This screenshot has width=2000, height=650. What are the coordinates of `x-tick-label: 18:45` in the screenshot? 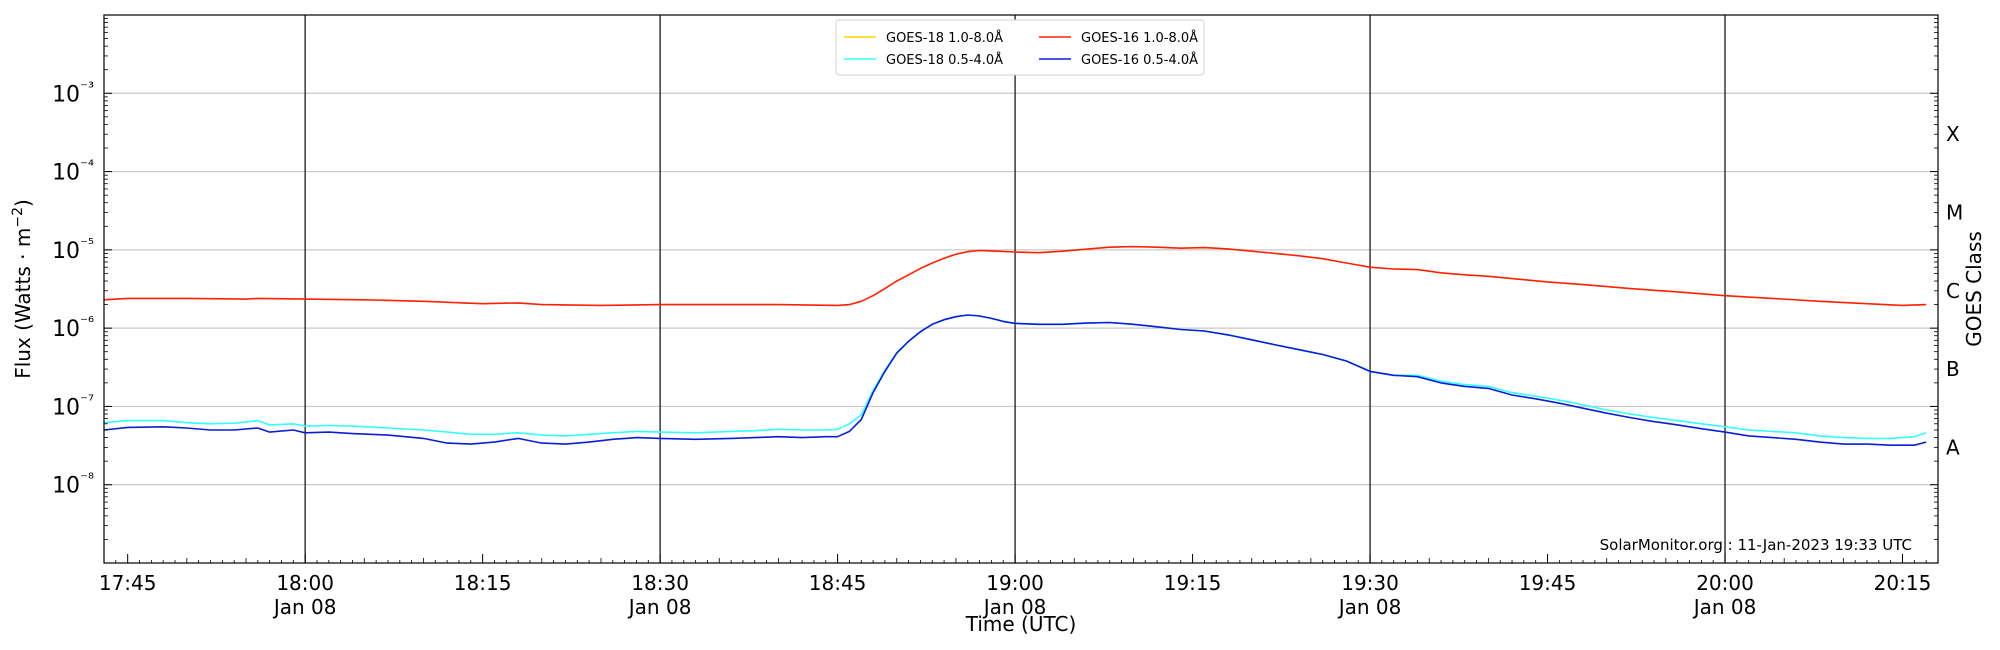 It's located at (838, 583).